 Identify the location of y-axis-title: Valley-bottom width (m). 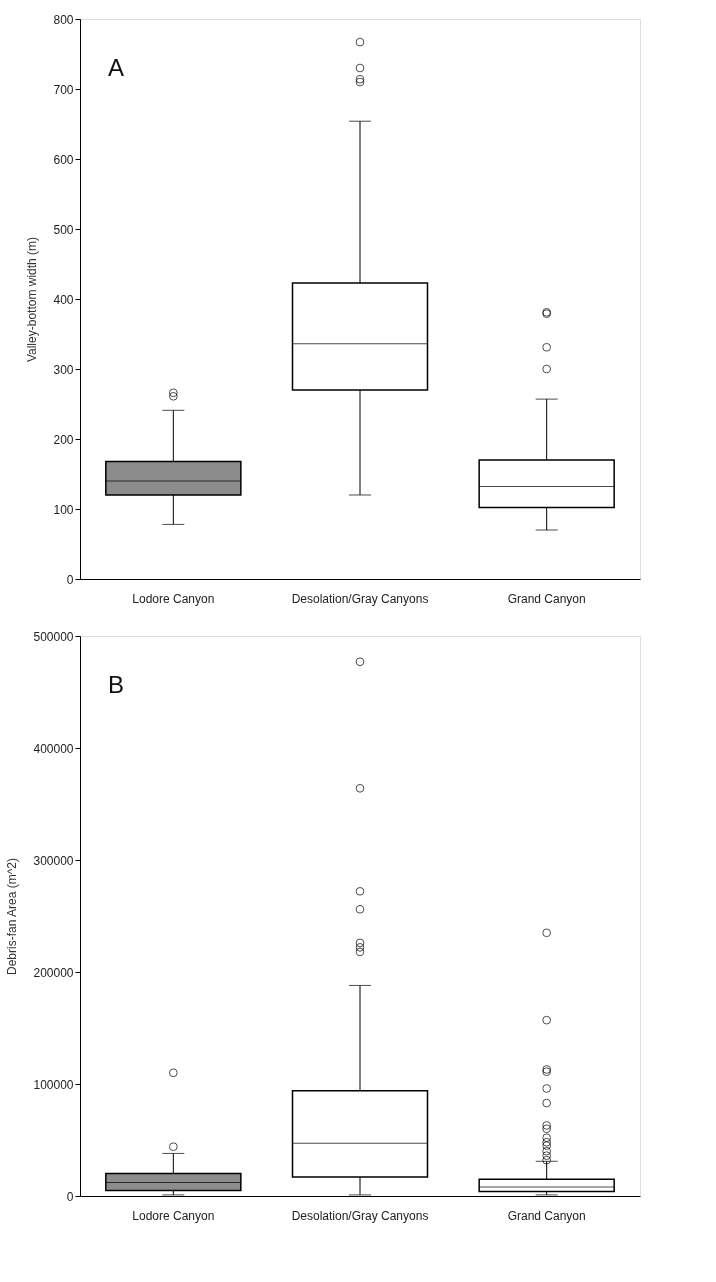
(32, 299).